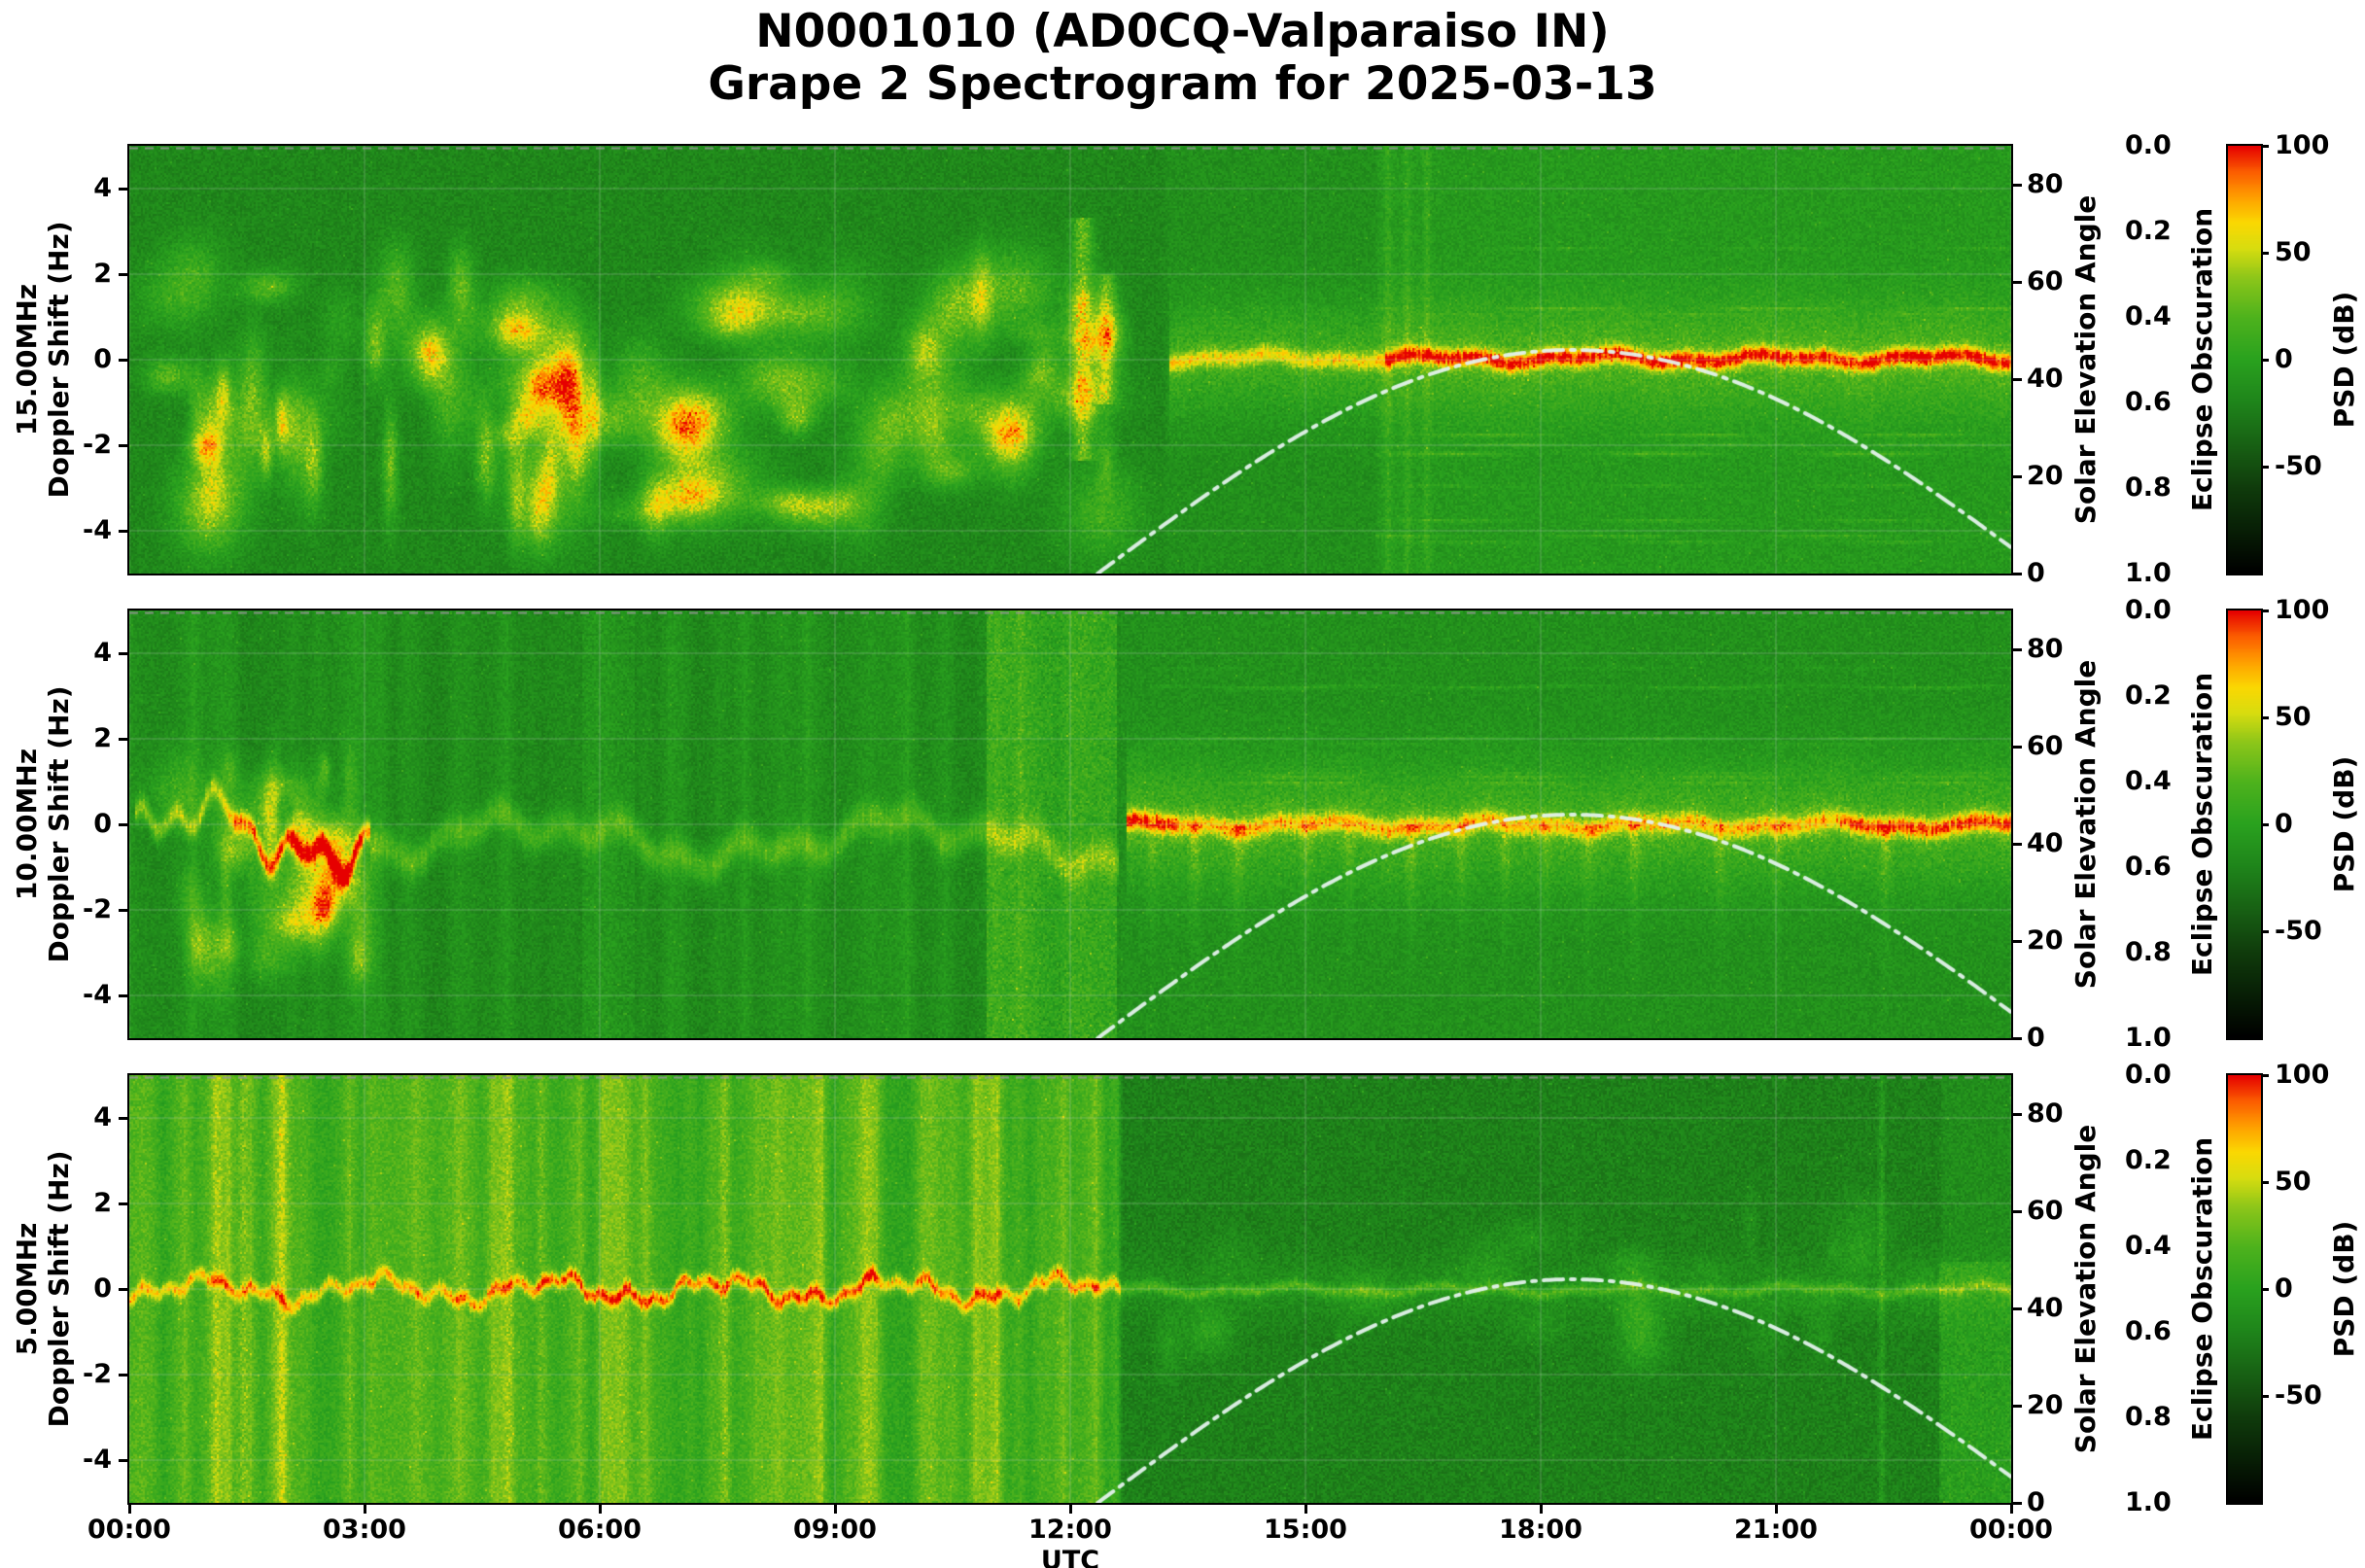 This screenshot has width=2365, height=1568. I want to click on y-tick-label: 2, so click(102, 274).